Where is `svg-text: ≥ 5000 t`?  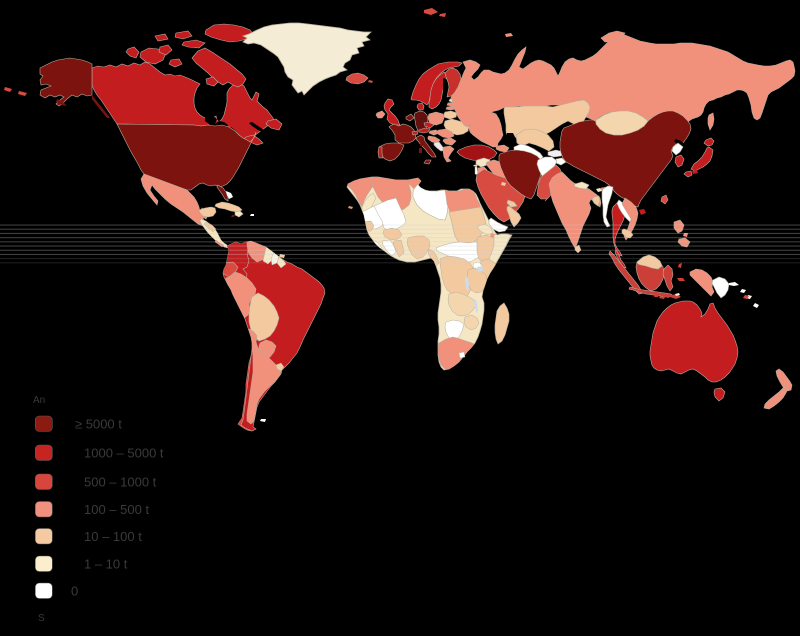 svg-text: ≥ 5000 t is located at coordinates (98, 424).